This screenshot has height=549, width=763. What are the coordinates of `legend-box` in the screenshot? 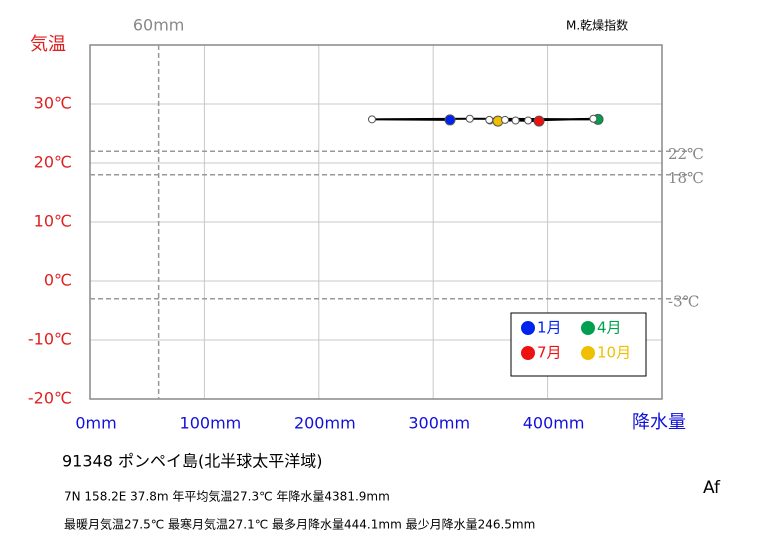 It's located at (578, 344).